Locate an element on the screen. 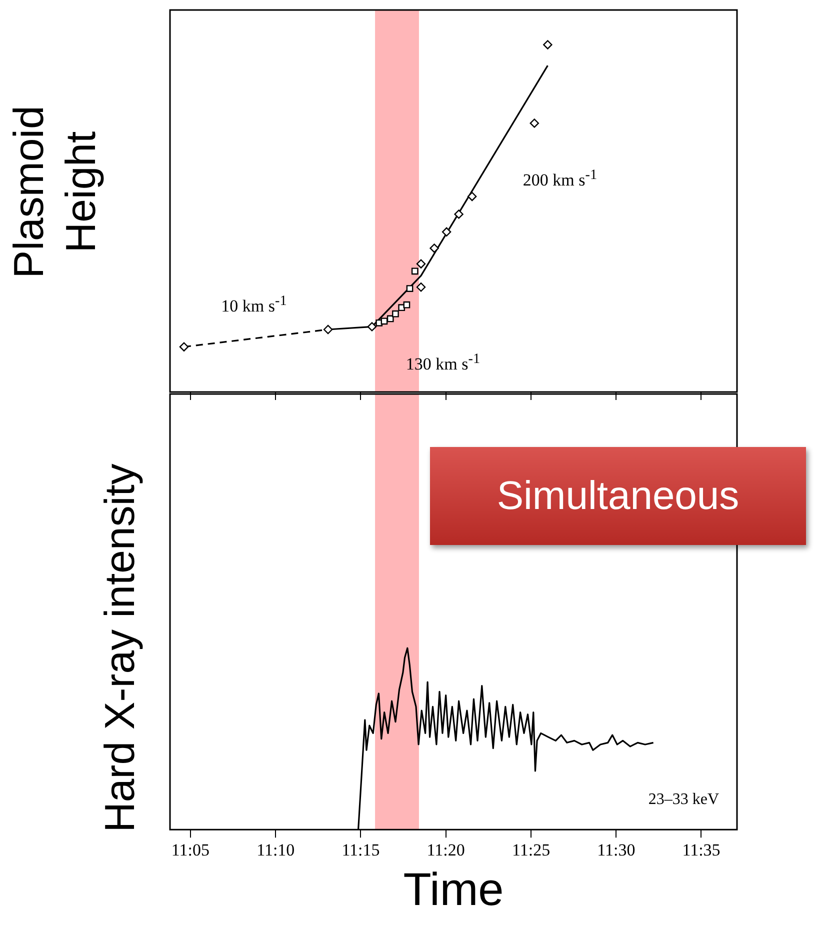  x-axis-title: Time is located at coordinates (453, 889).